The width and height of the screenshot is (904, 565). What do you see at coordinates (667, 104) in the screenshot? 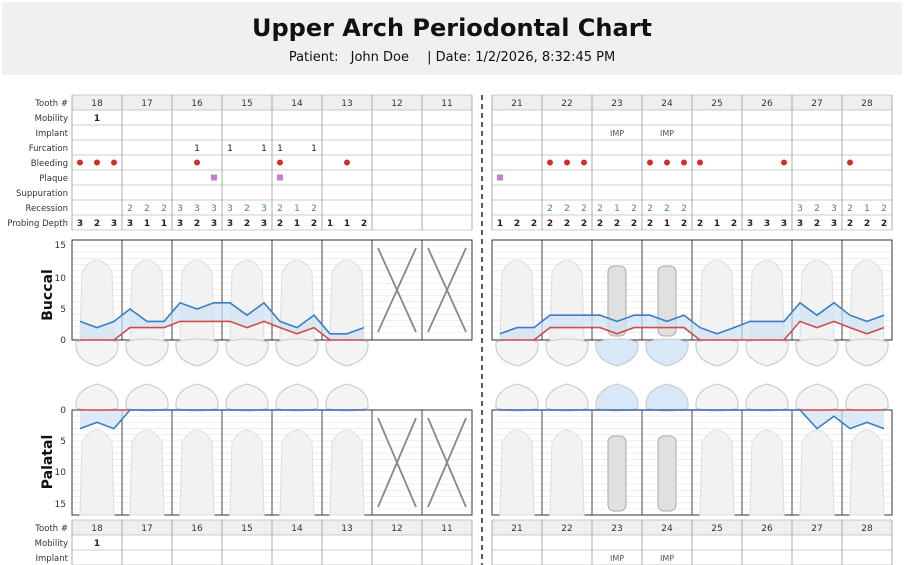
I see `tooth-number: 24` at bounding box center [667, 104].